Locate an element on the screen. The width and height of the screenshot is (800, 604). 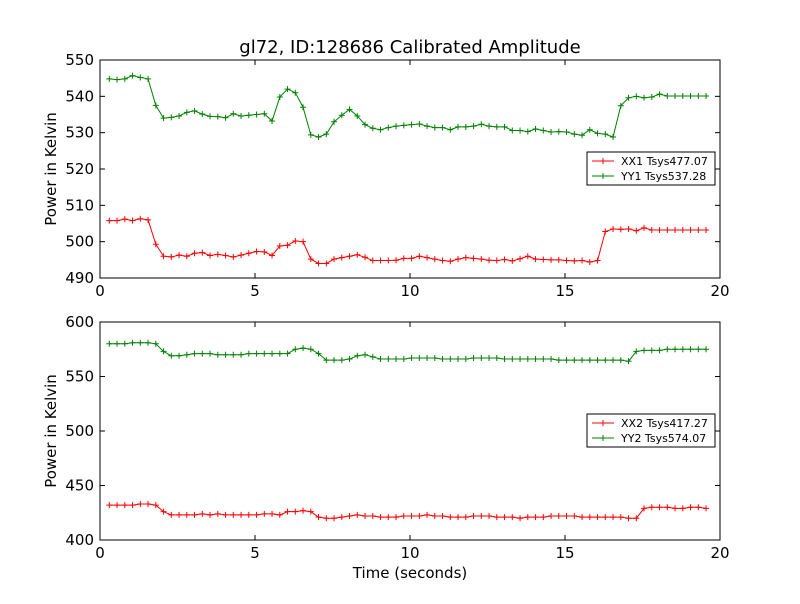
x-tick-label: 20 is located at coordinates (719, 553).